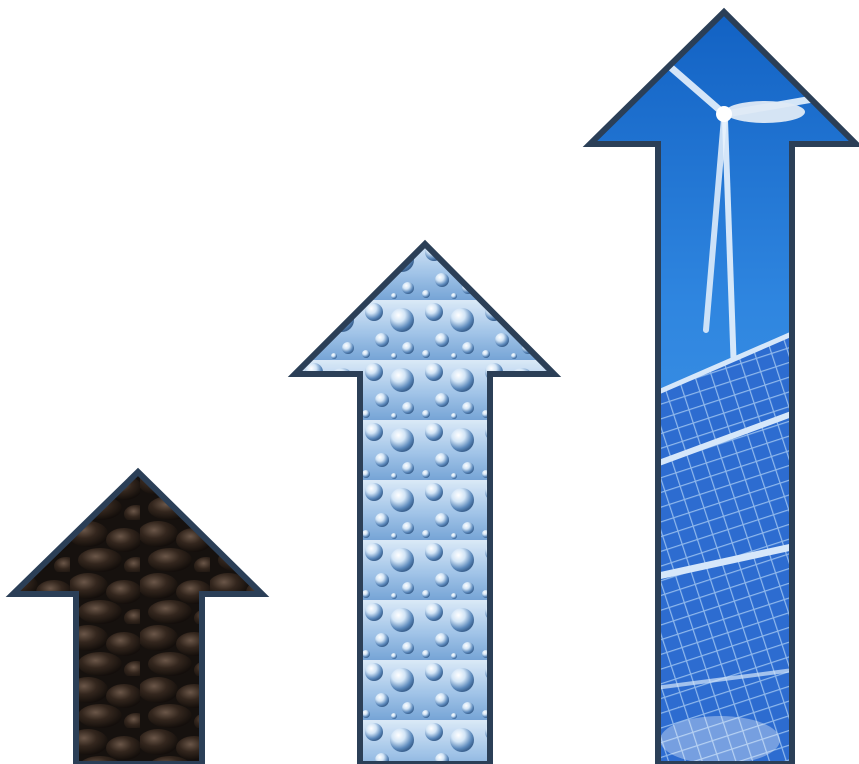 This screenshot has width=859, height=764. Describe the element at coordinates (137, 615) in the screenshot. I see `coal-arrow` at that location.